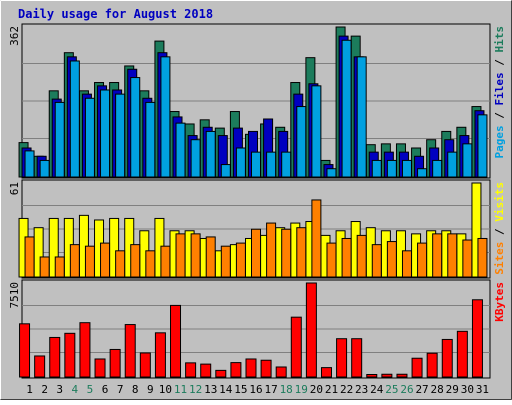 The image size is (512, 405). What do you see at coordinates (135, 389) in the screenshot?
I see `x-tick-label: 8` at bounding box center [135, 389].